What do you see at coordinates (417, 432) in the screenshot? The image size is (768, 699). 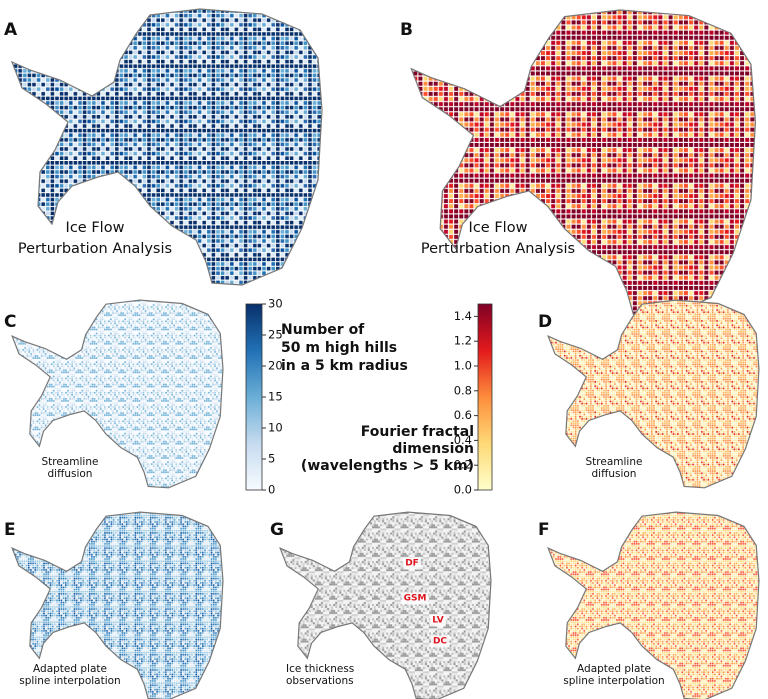 I see `colorbar-label: Fourier fractal` at bounding box center [417, 432].